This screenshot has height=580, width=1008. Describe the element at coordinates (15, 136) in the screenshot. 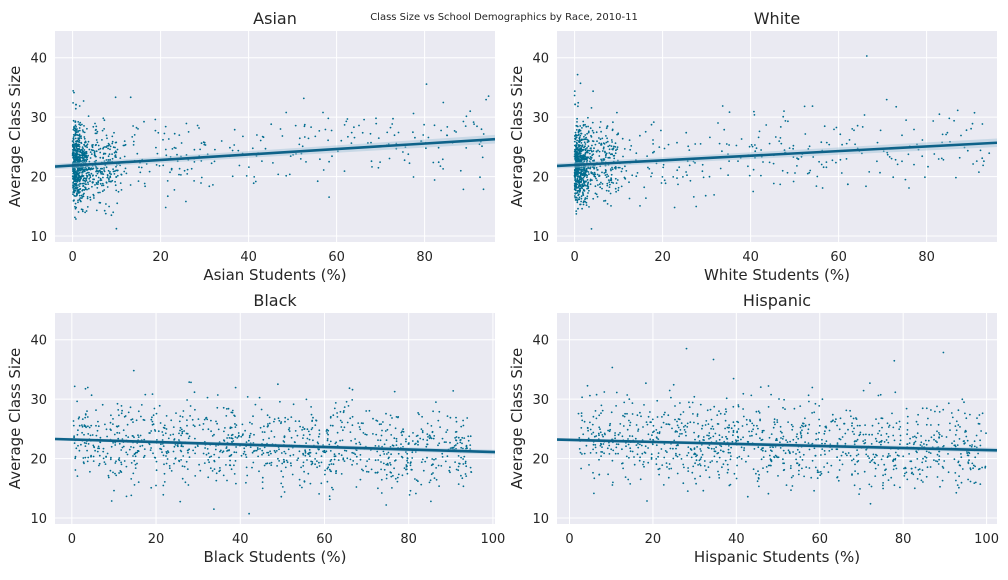

I see `y-axis-label: Average Class Size` at that location.